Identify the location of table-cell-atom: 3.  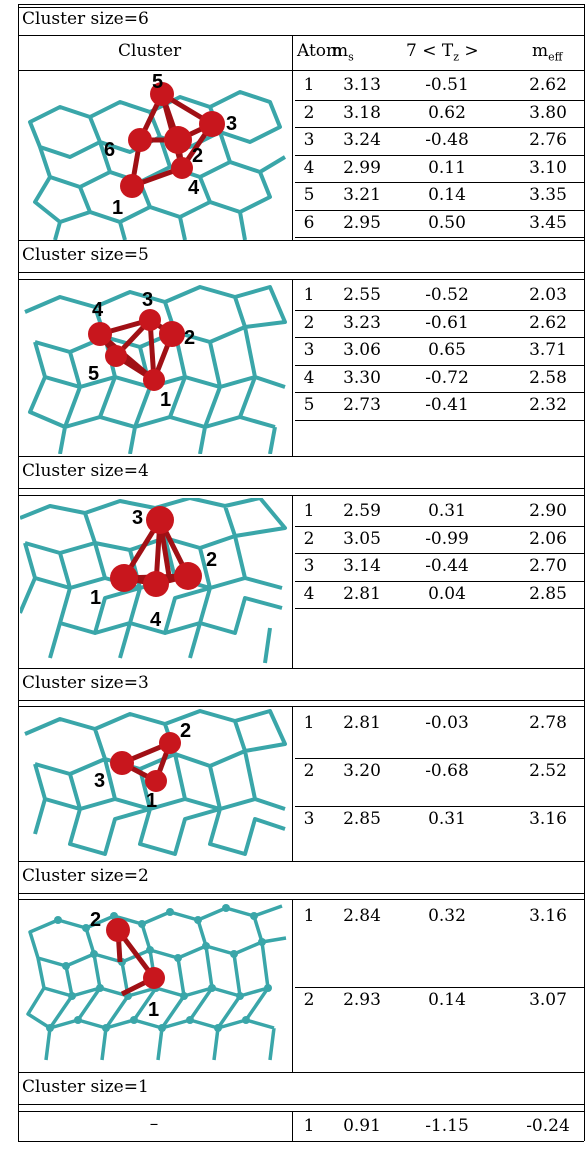
(309, 819).